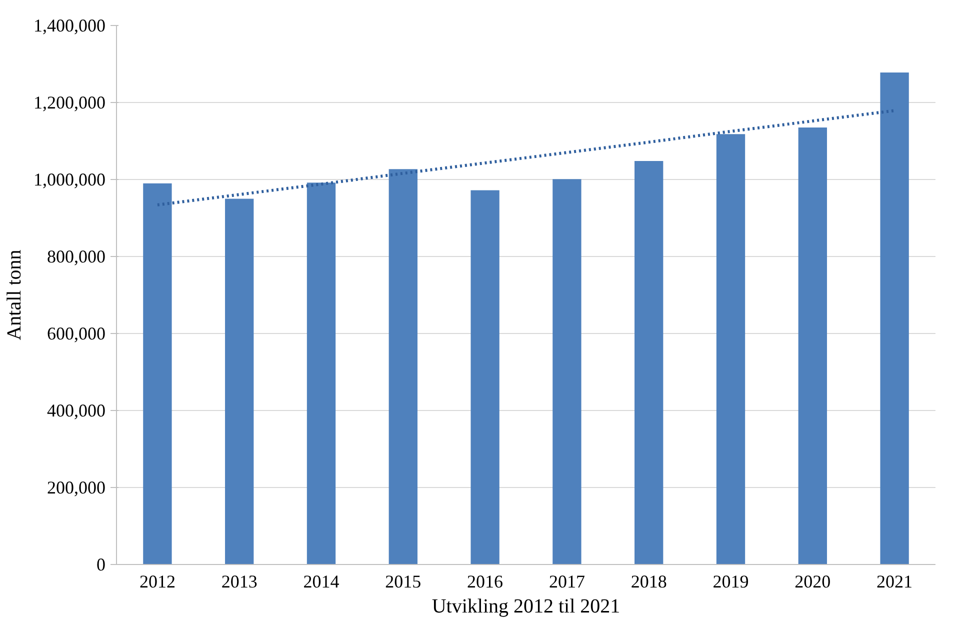 This screenshot has height=627, width=961. Describe the element at coordinates (76, 256) in the screenshot. I see `y-tick-label: 800,000` at that location.